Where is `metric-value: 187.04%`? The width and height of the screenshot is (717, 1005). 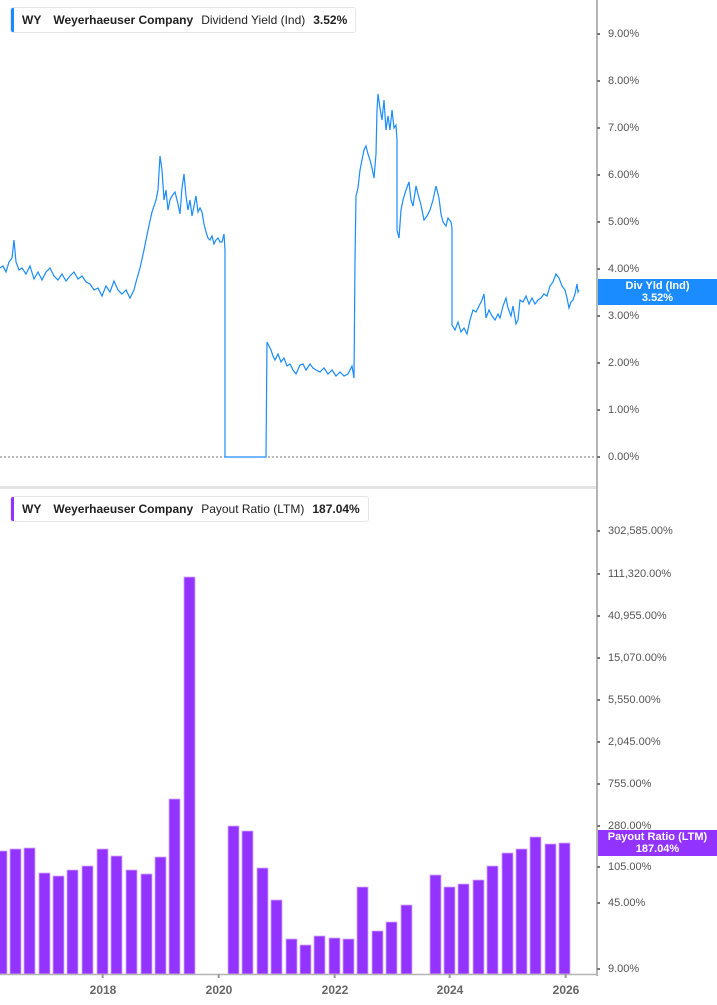
metric-value: 187.04% is located at coordinates (336, 509).